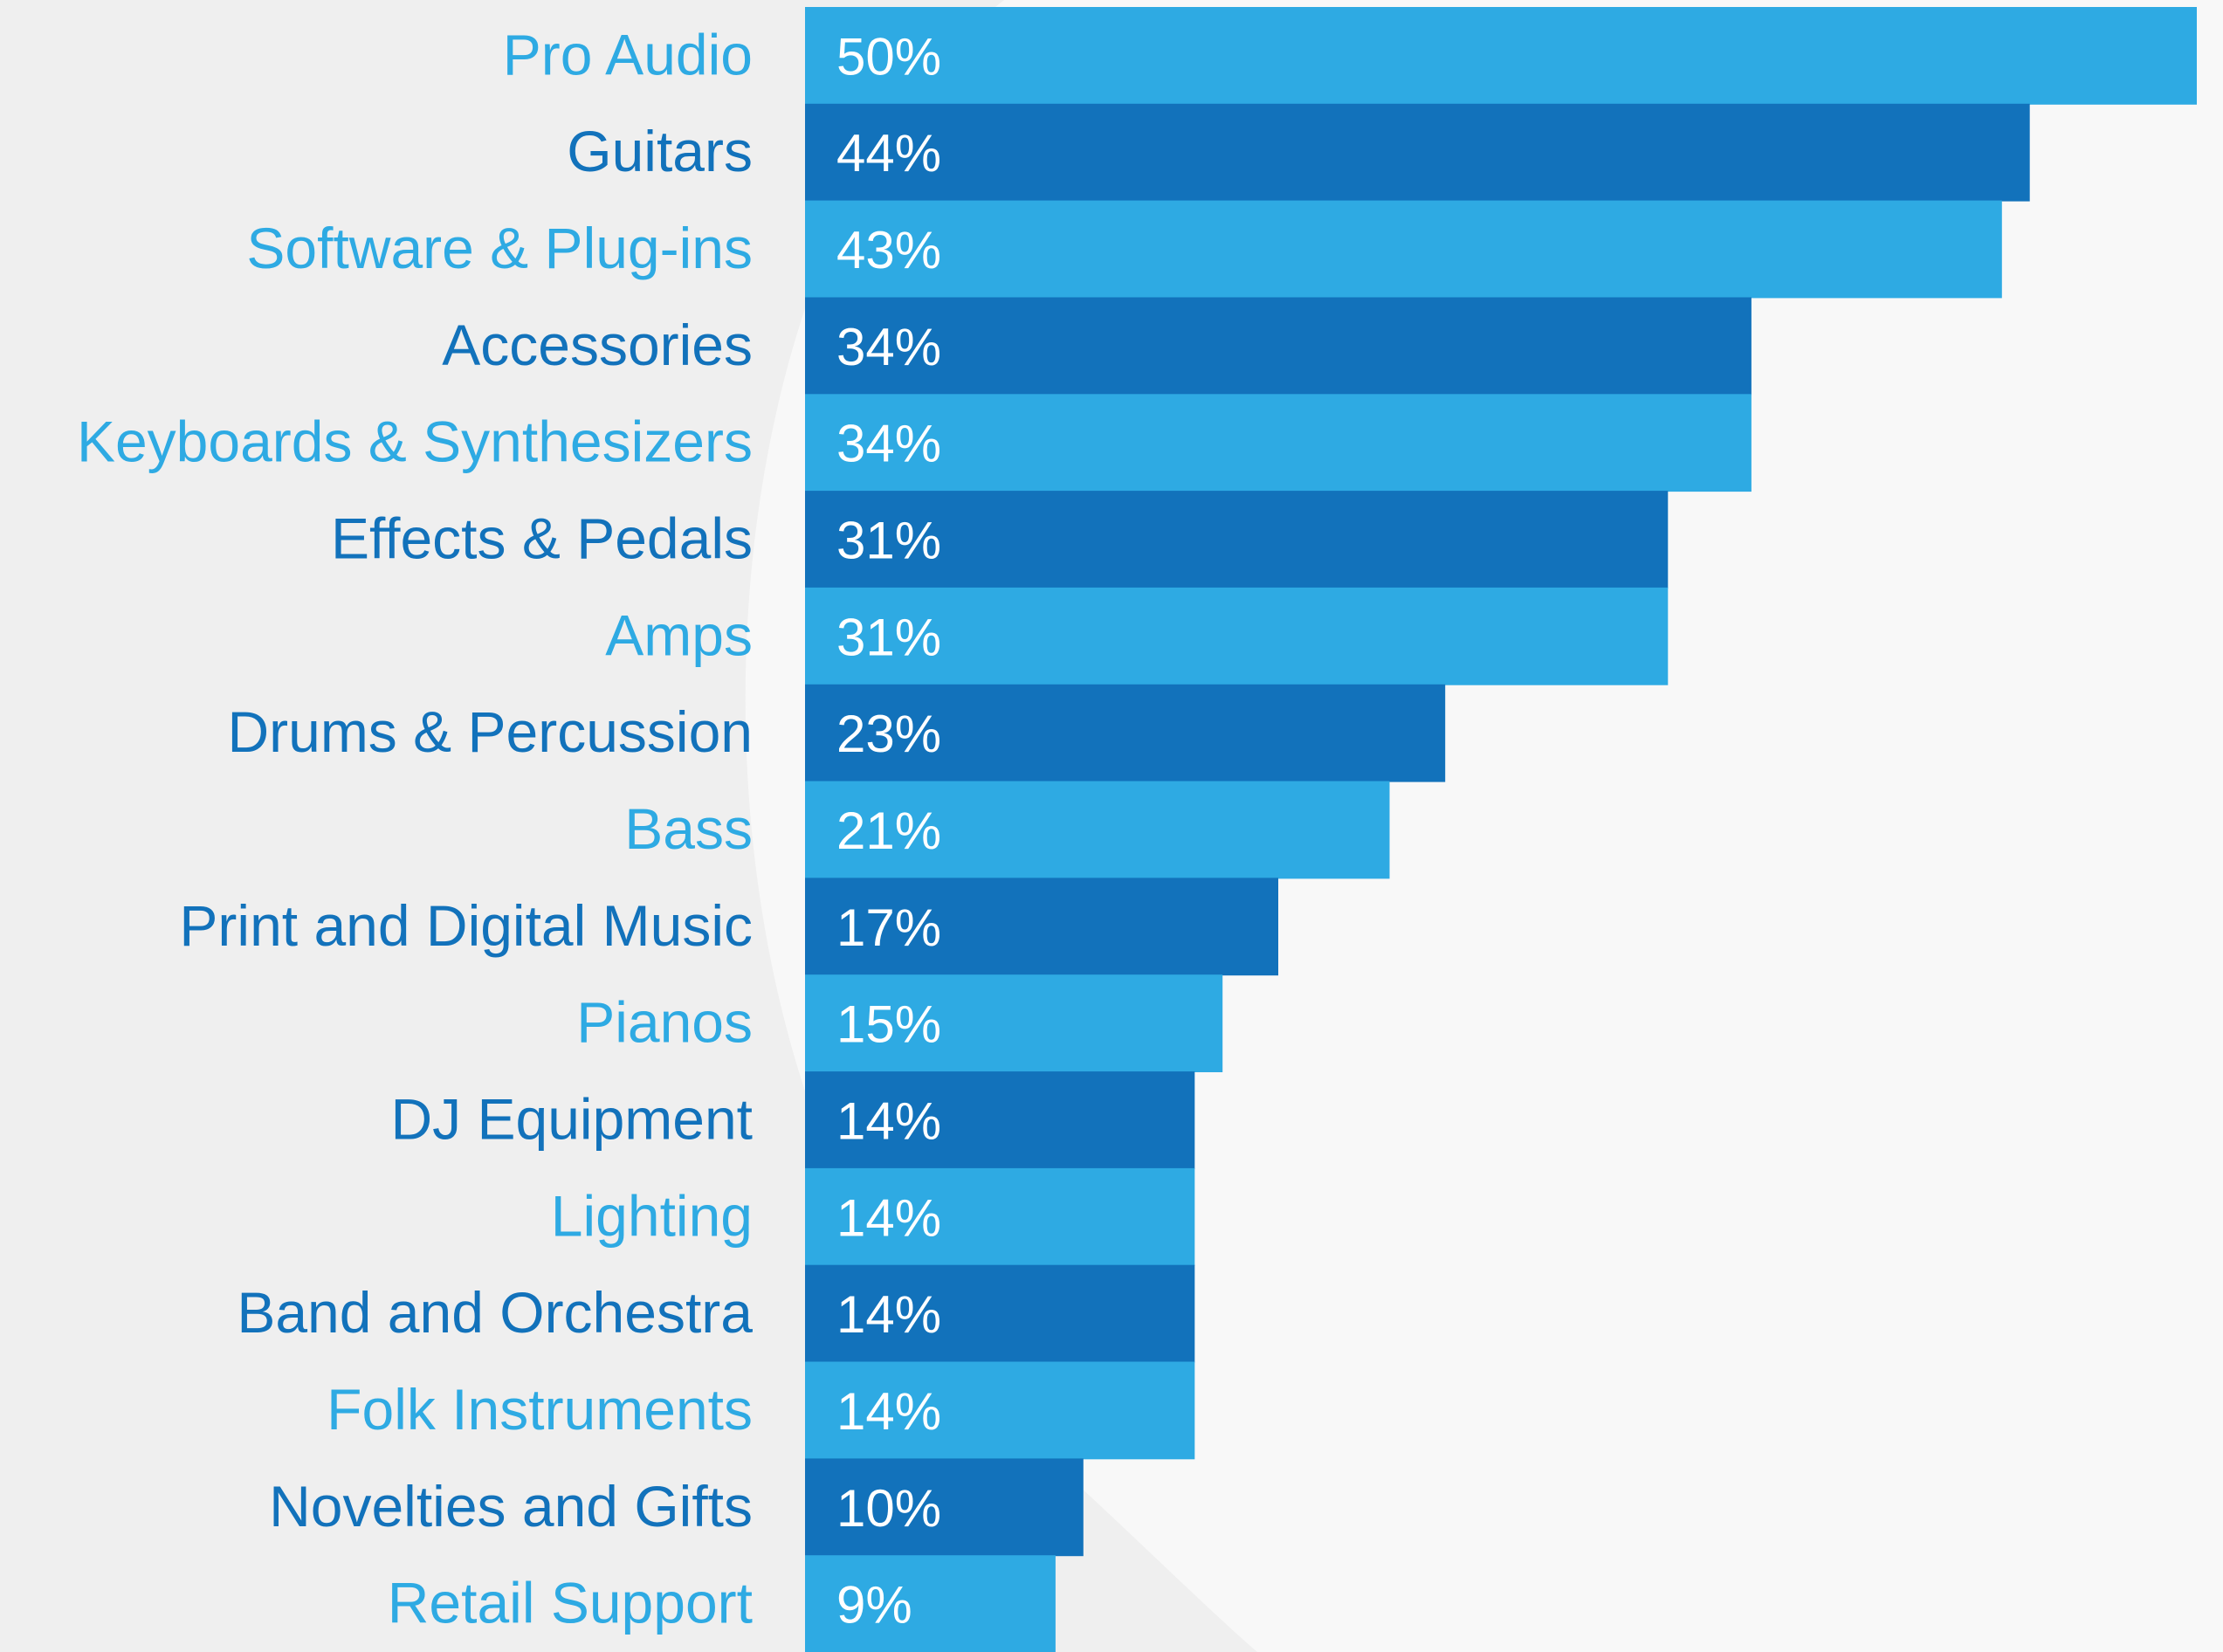  I want to click on value-label-software-and-plug-ins: 43%, so click(888, 250).